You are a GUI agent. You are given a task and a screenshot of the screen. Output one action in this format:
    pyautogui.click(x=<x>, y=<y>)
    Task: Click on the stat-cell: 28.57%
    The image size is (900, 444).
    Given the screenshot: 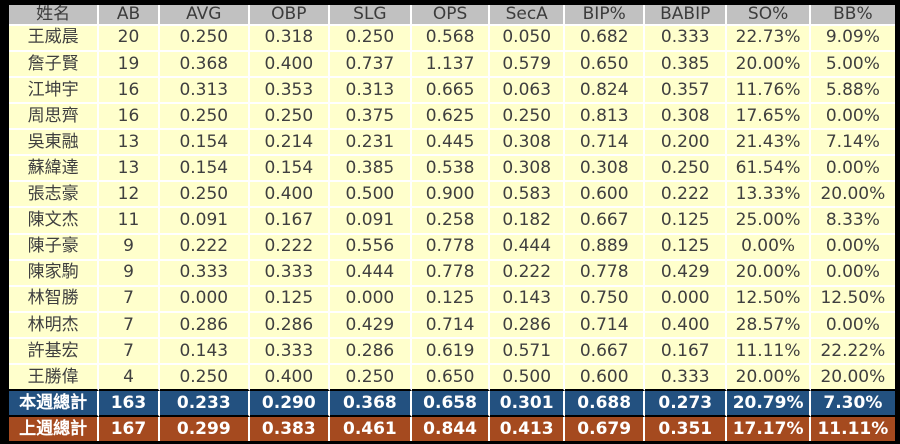 What is the action you would take?
    pyautogui.click(x=769, y=325)
    